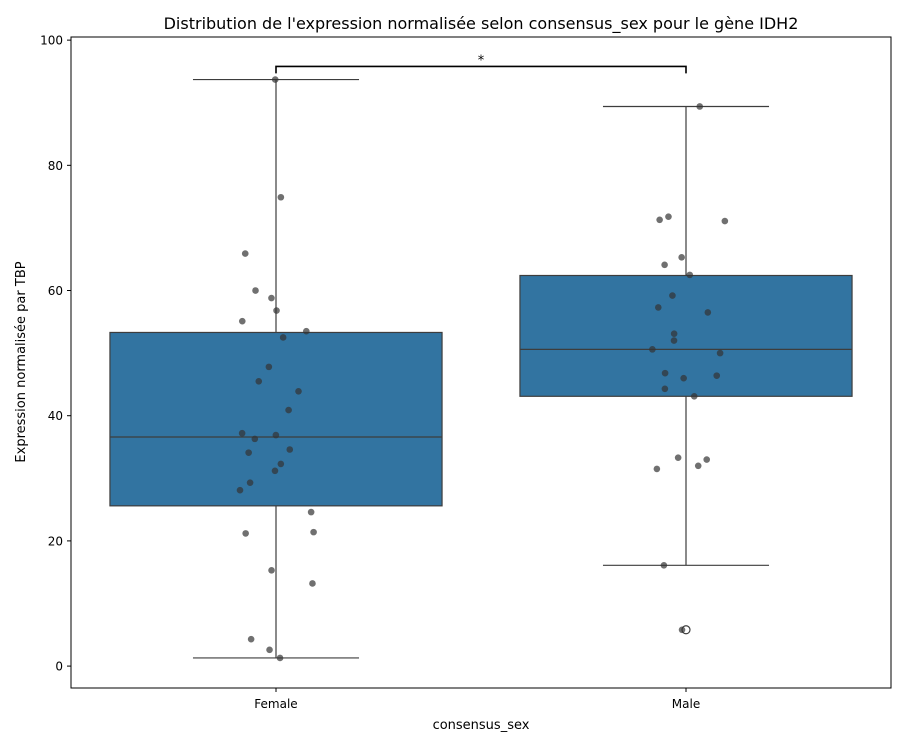 The height and width of the screenshot is (746, 906). I want to click on y-tick-label: 0, so click(59, 667).